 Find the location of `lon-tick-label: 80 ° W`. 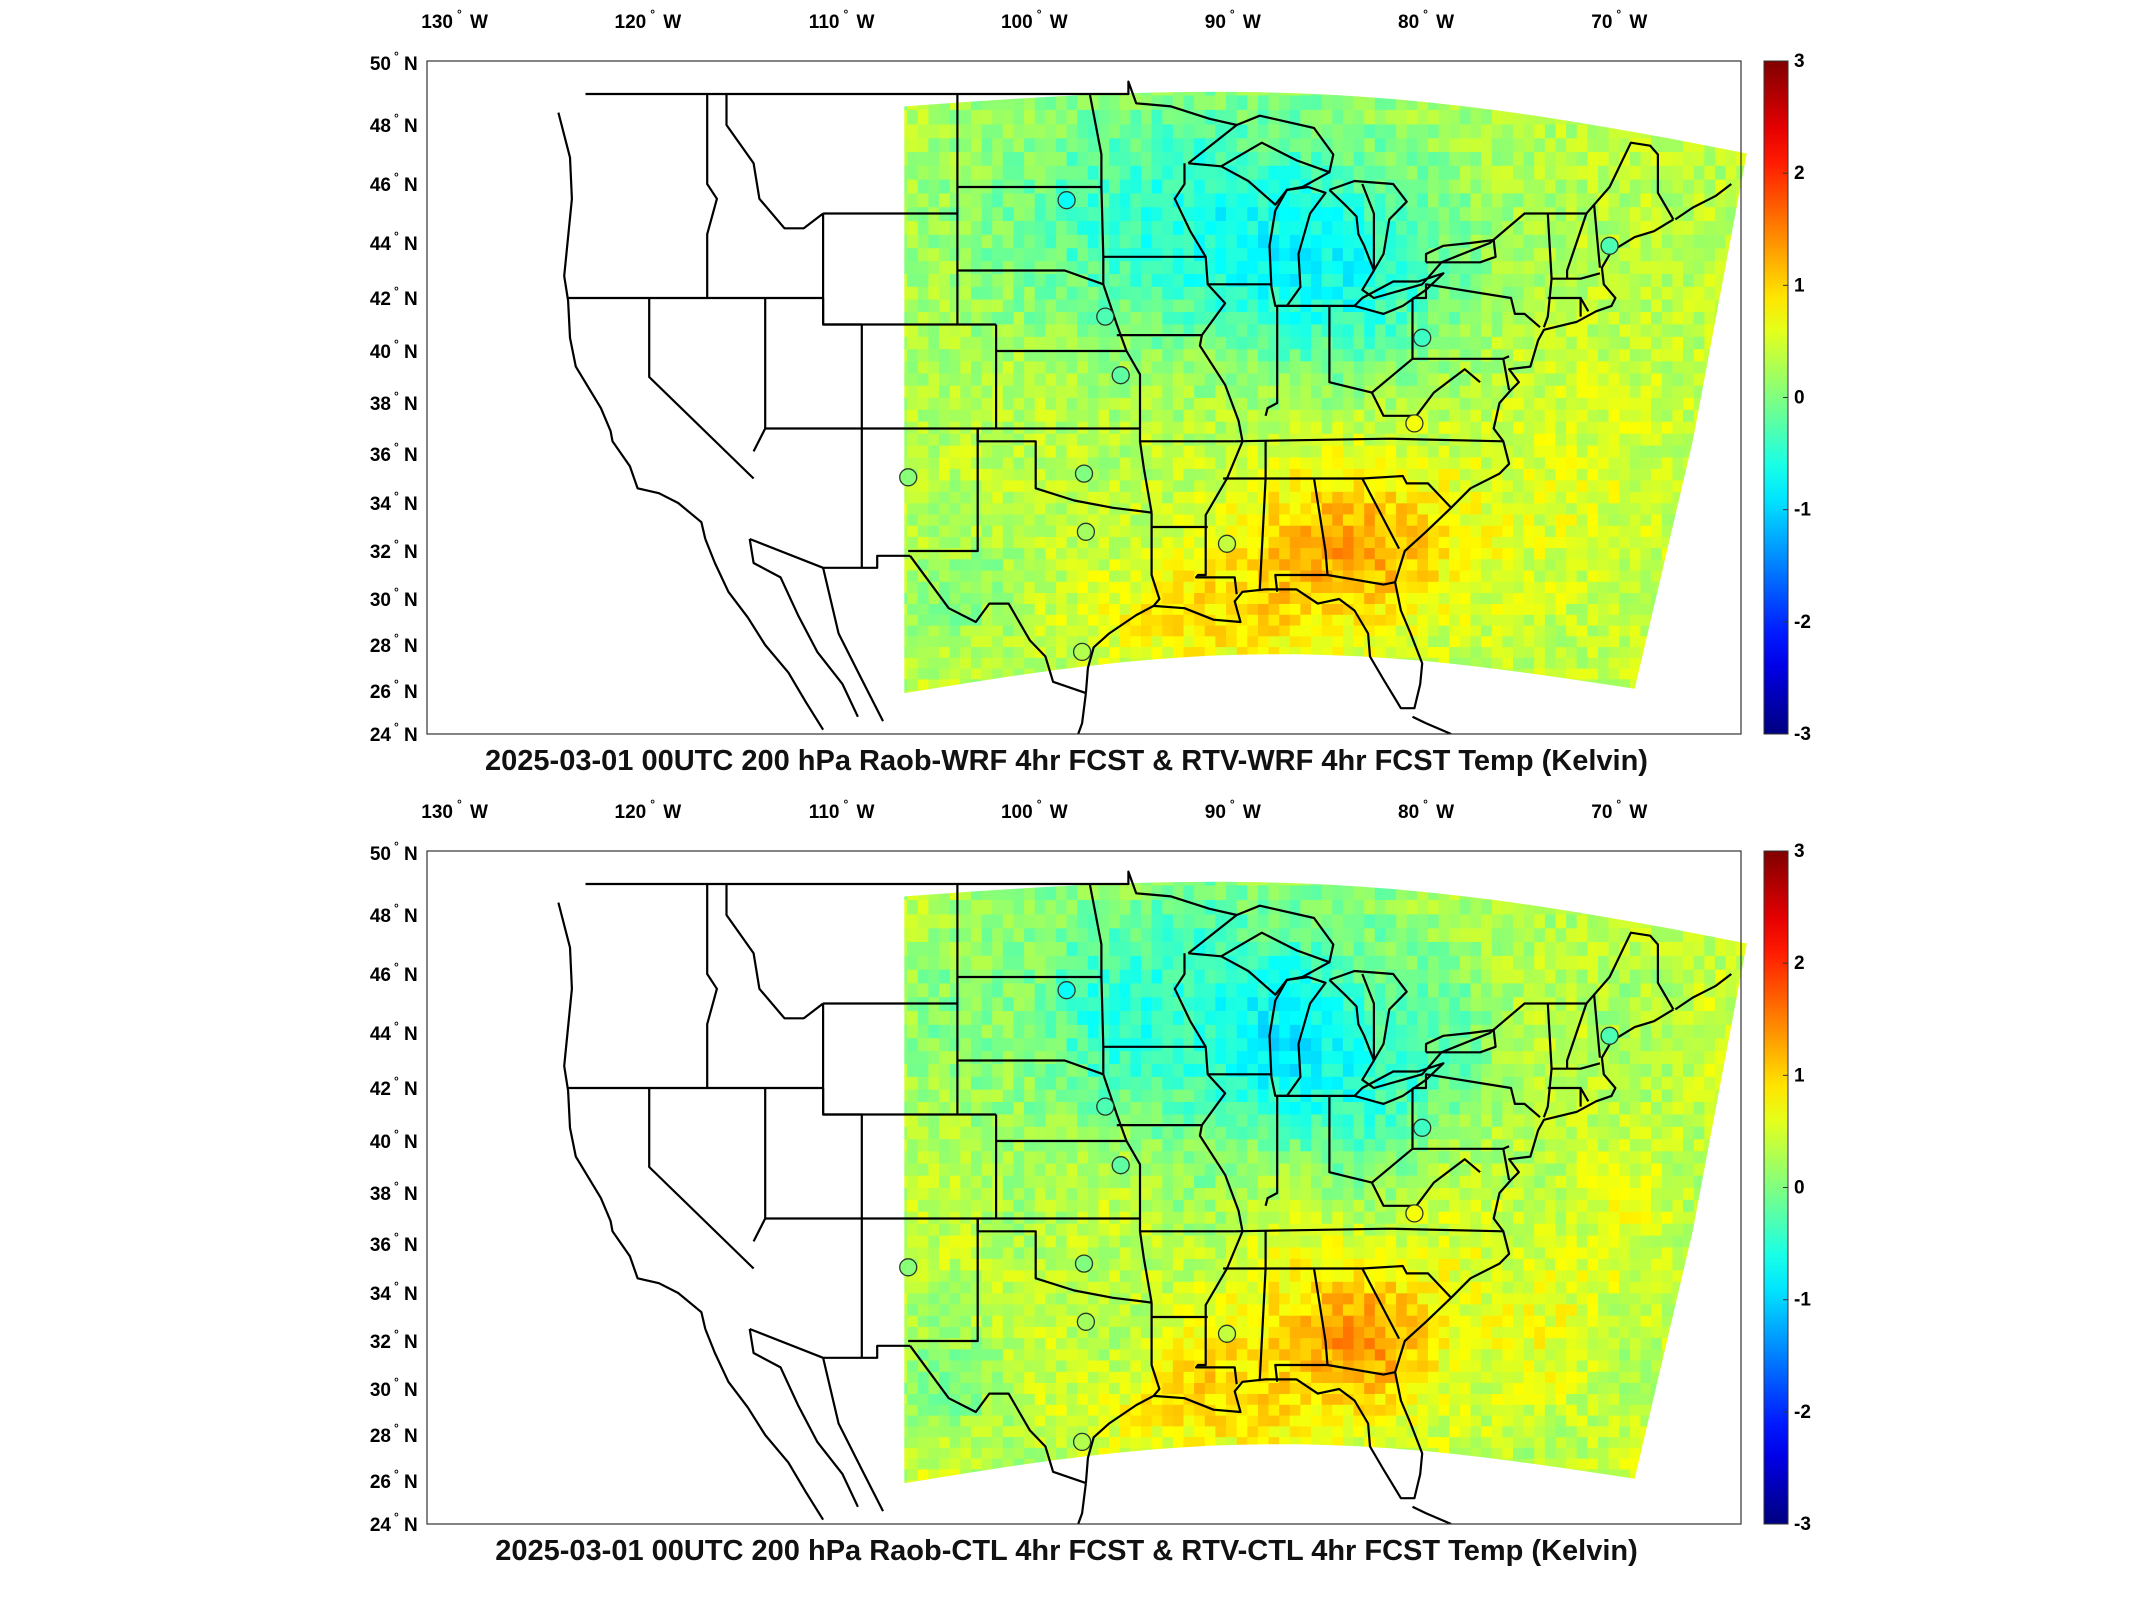

lon-tick-label: 80 ° W is located at coordinates (1426, 810).